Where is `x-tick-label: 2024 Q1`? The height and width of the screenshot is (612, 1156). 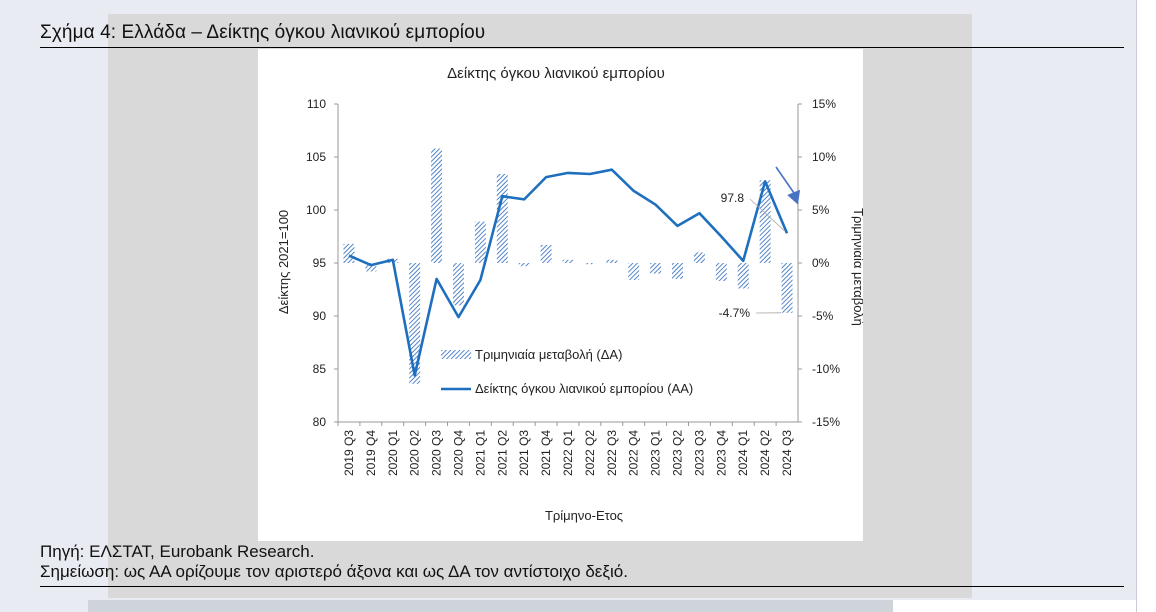 x-tick-label: 2024 Q1 is located at coordinates (743, 453).